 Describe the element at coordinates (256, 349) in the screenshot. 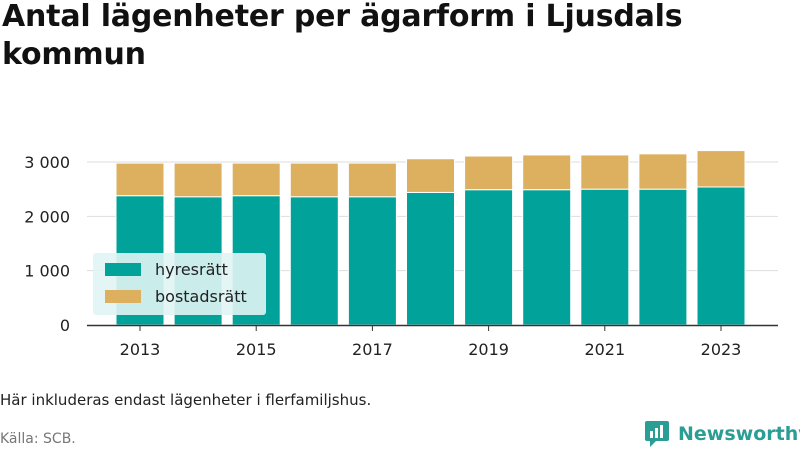

I see `x-tick-label: 2015` at that location.